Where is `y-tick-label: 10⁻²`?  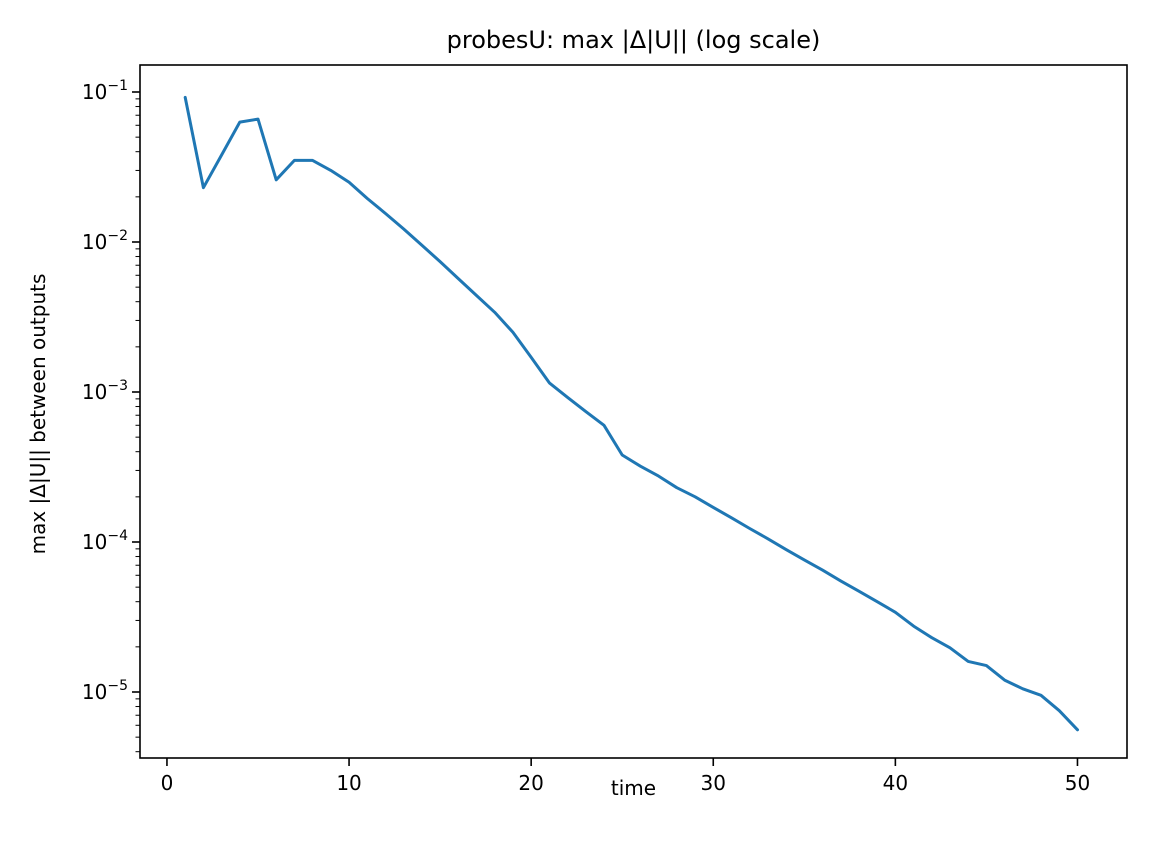
y-tick-label: 10⁻² is located at coordinates (105, 241).